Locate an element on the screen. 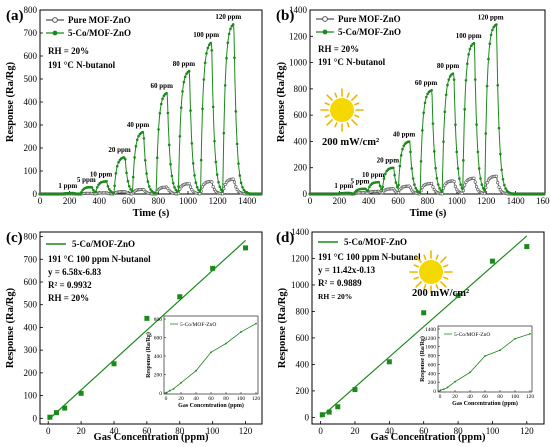 The height and width of the screenshot is (447, 550). x-axis-label-a: Time (s) is located at coordinates (151, 213).